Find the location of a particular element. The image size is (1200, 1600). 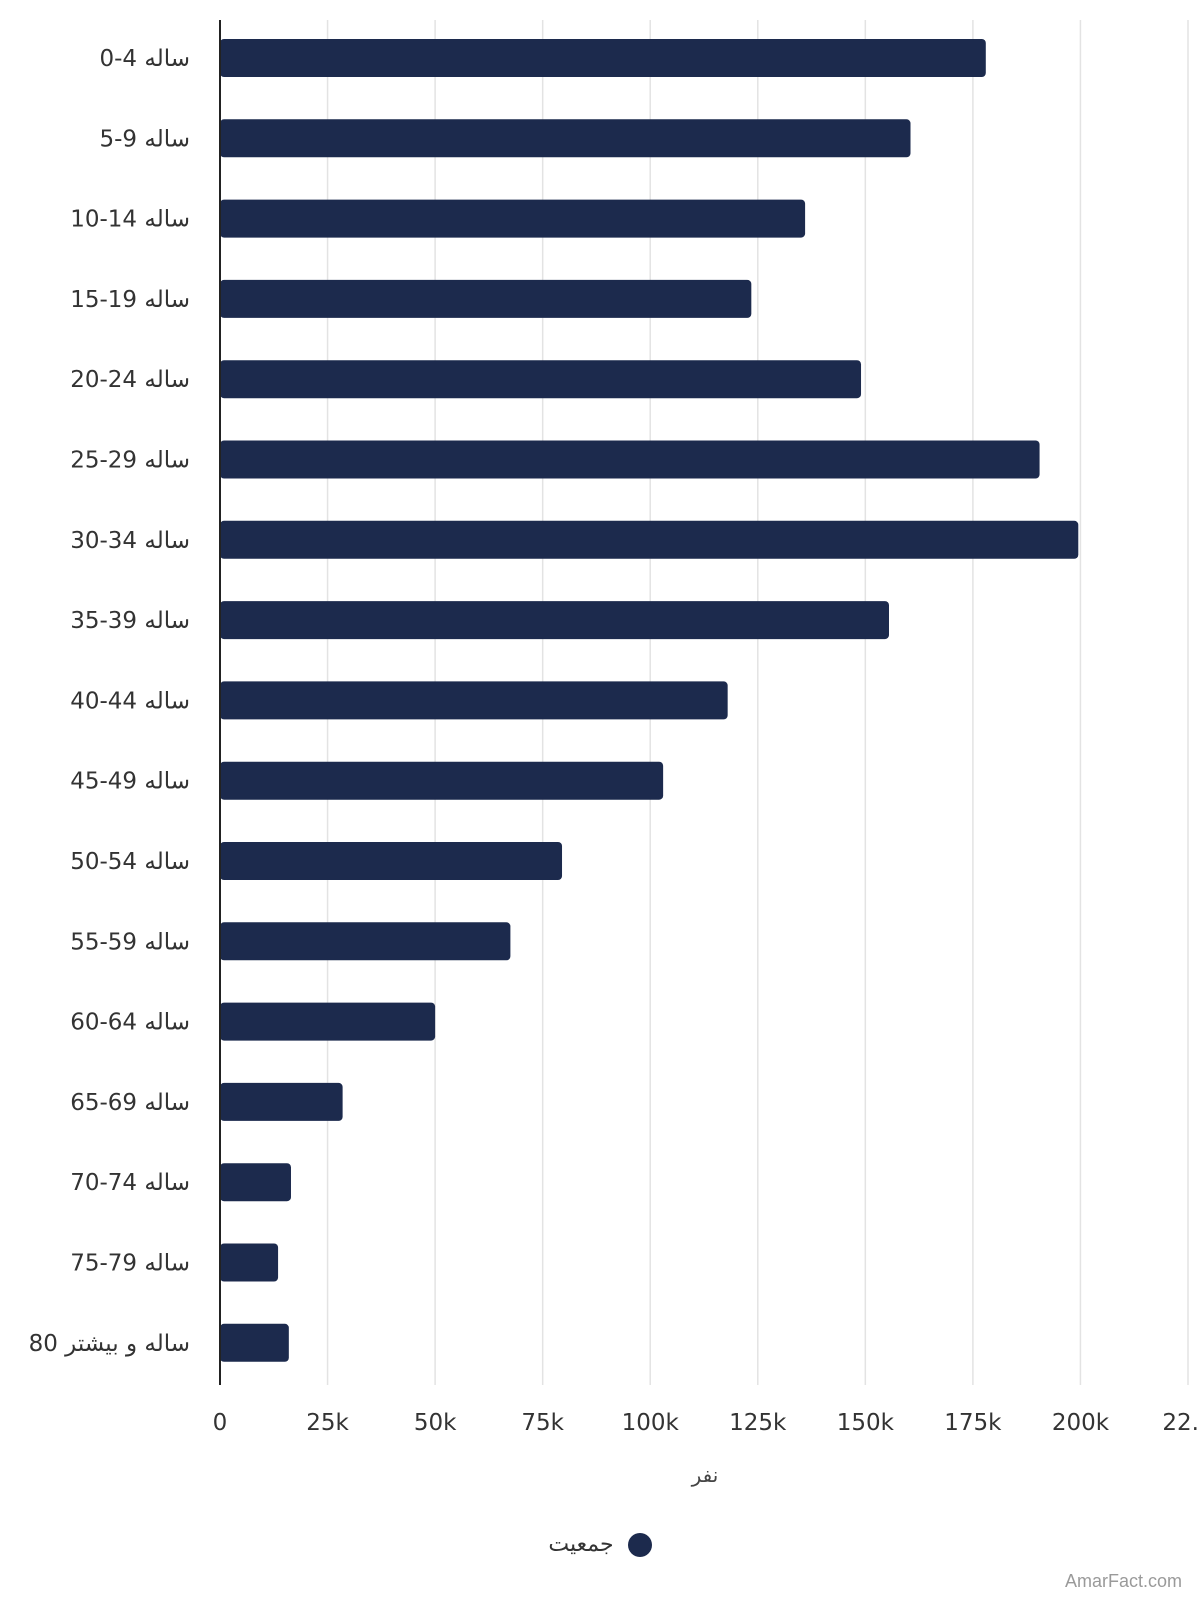

category-label: 5-9 ساله is located at coordinates (144, 139).